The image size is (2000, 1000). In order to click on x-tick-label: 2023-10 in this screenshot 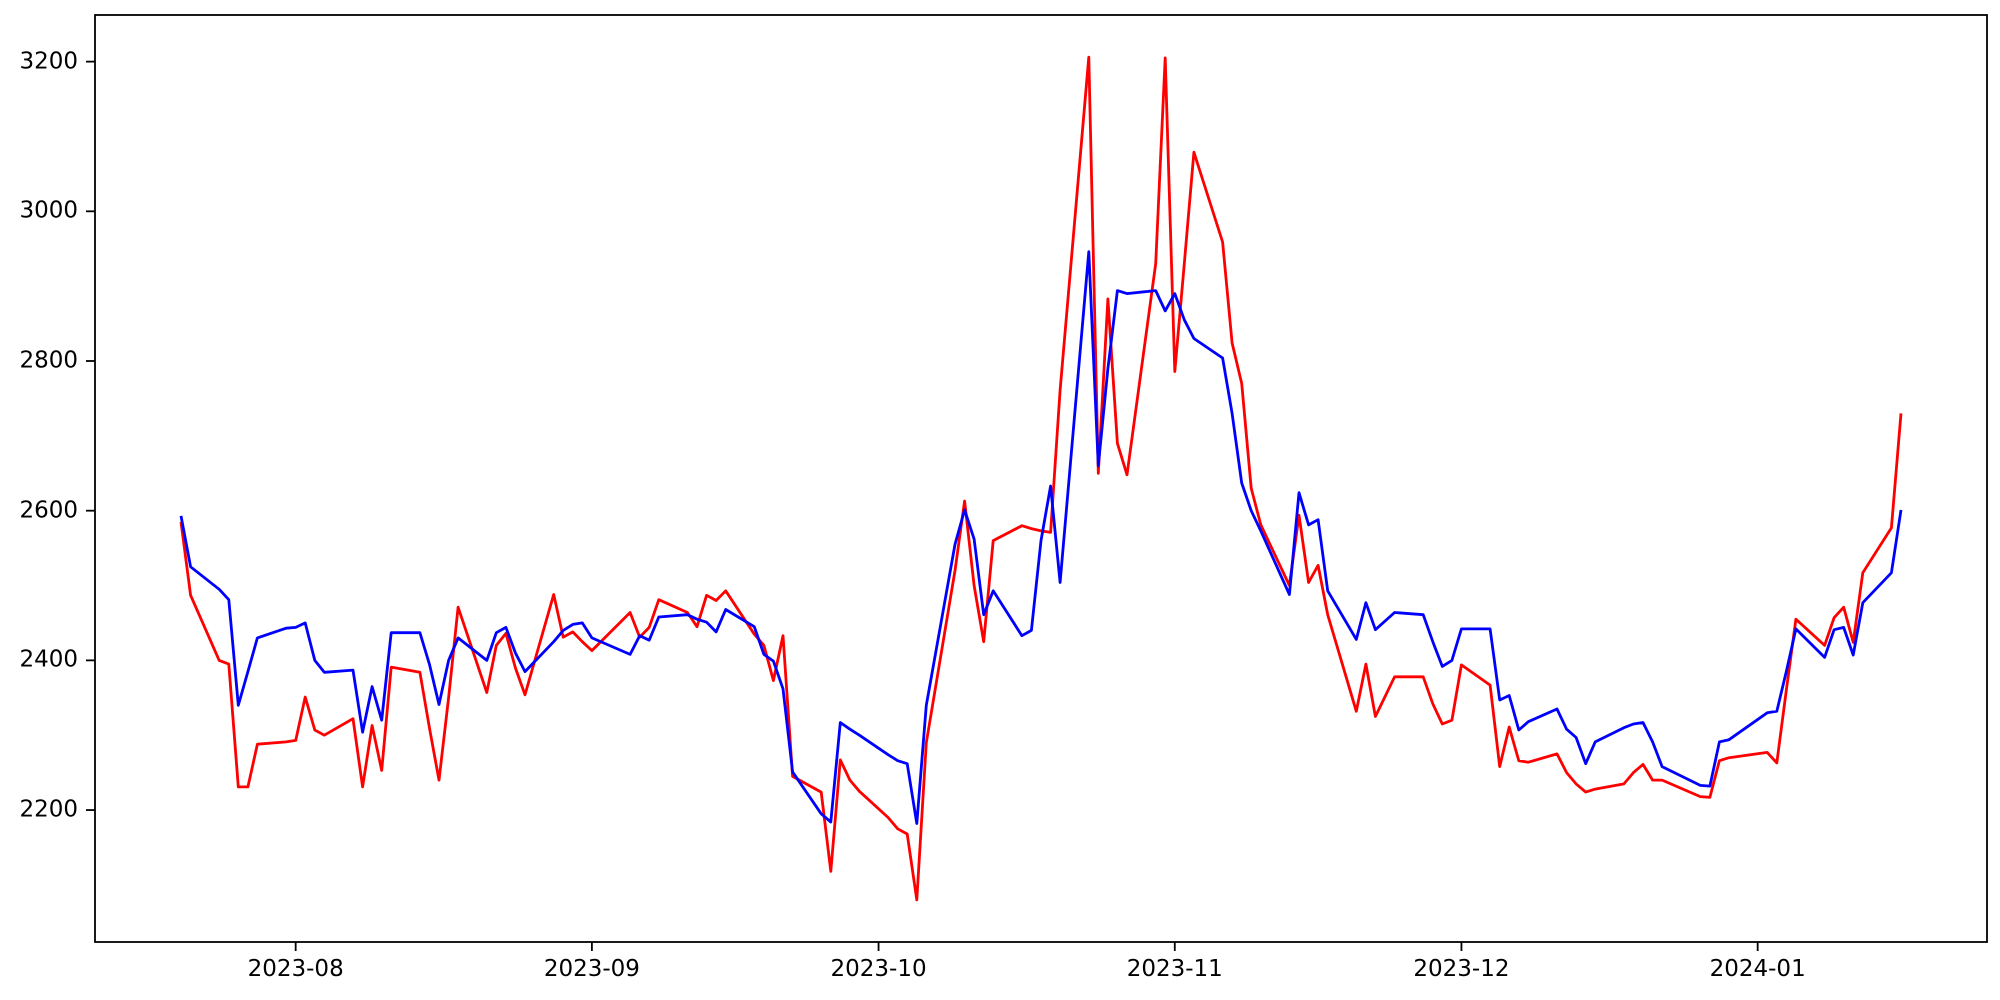, I will do `click(878, 969)`.